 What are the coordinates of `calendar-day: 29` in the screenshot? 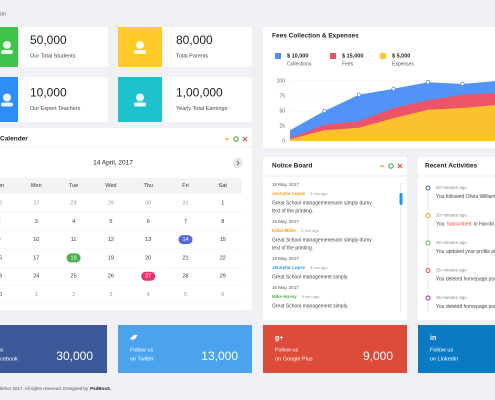 It's located at (223, 277).